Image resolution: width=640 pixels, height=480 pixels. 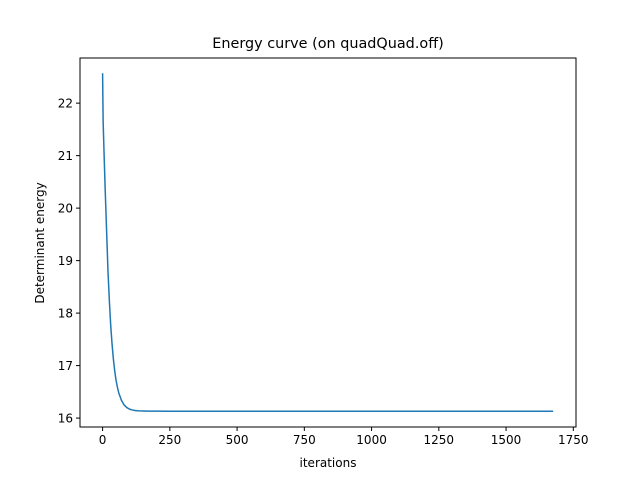 What do you see at coordinates (327, 44) in the screenshot?
I see `chart-title: Energy curve (on quadQuad.off)` at bounding box center [327, 44].